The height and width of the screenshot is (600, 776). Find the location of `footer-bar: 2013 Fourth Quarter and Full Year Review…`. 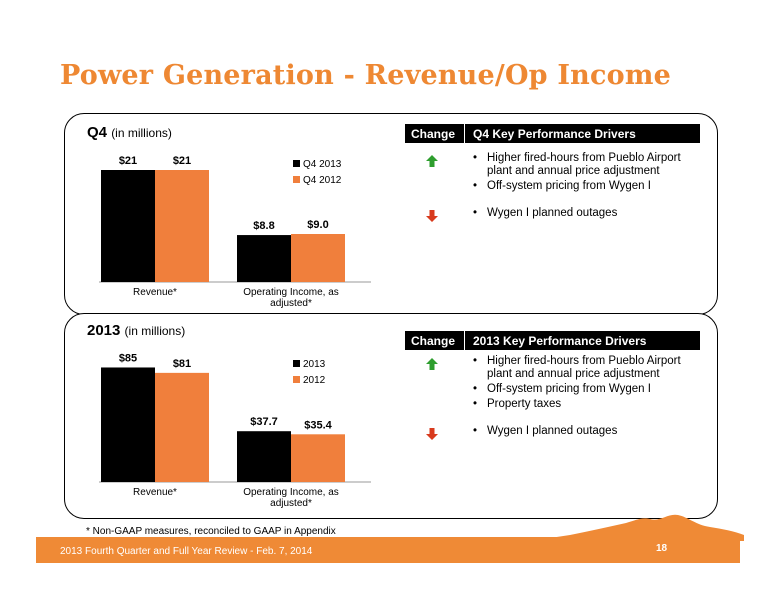

footer-bar: 2013 Fourth Quarter and Full Year Review… is located at coordinates (388, 550).